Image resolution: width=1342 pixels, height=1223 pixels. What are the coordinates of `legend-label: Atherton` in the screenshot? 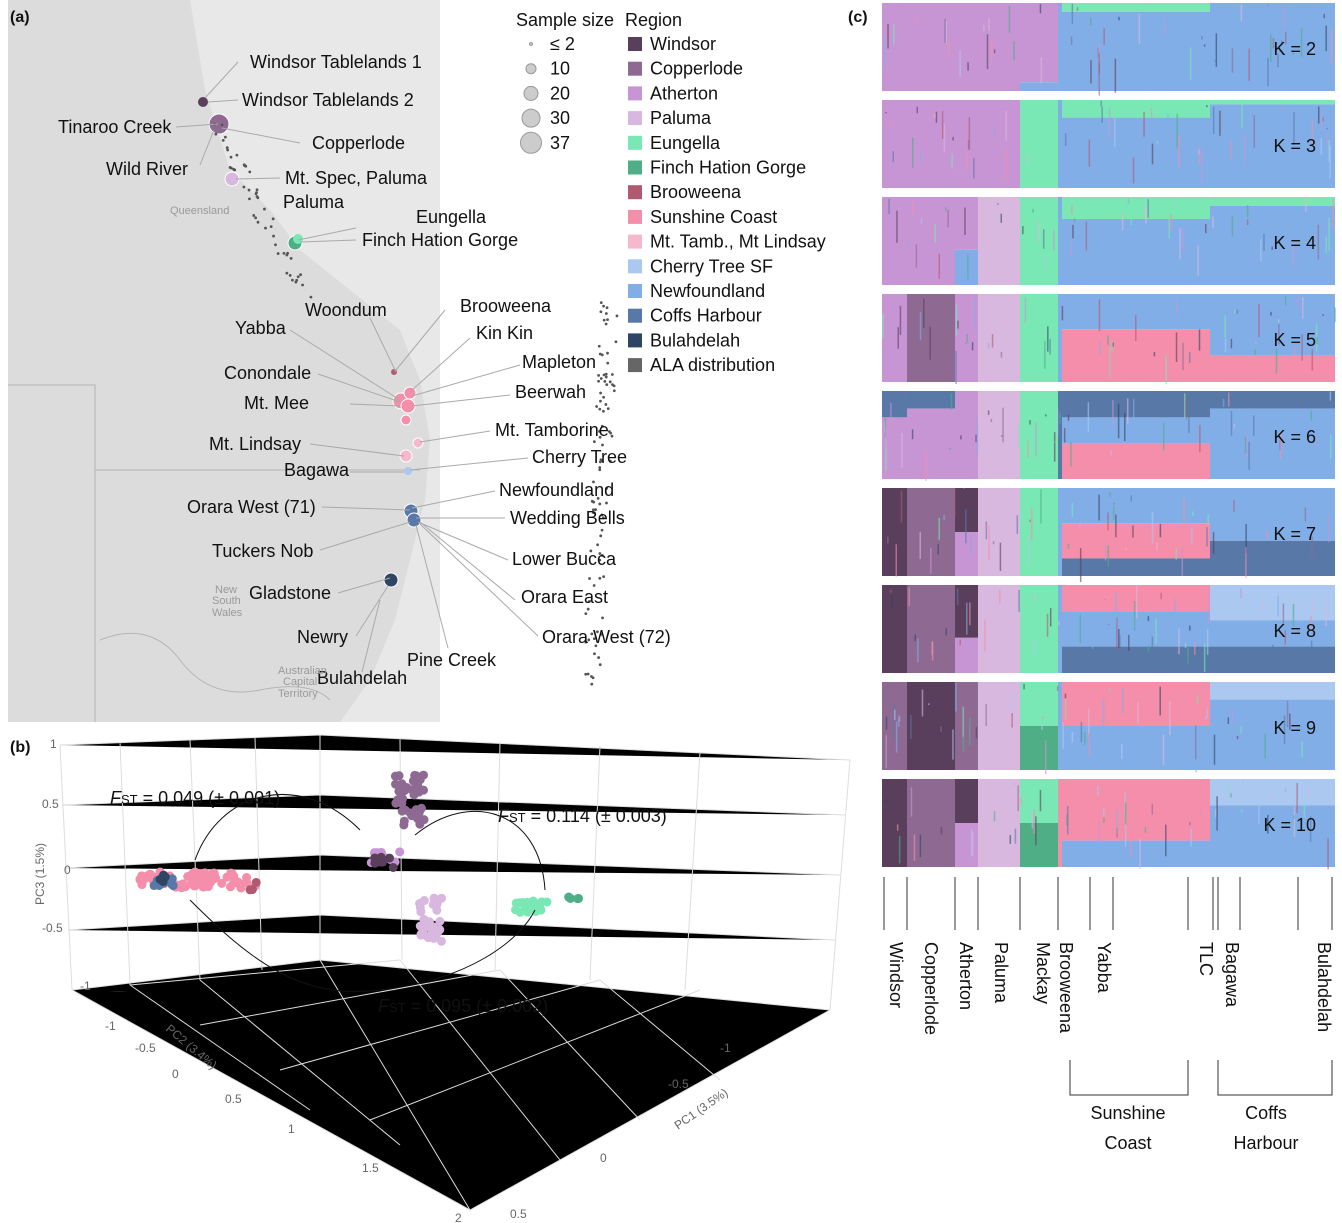 It's located at (684, 93).